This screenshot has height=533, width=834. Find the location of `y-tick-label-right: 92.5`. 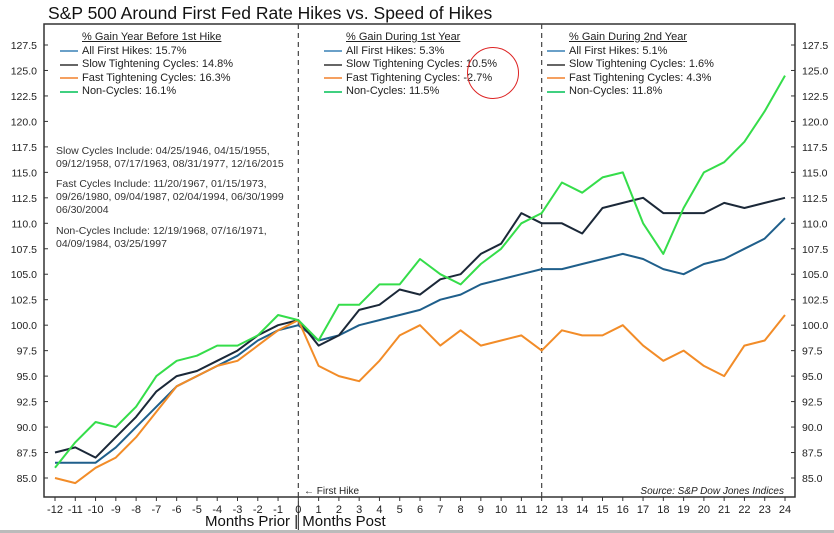

y-tick-label-right: 92.5 is located at coordinates (812, 403).